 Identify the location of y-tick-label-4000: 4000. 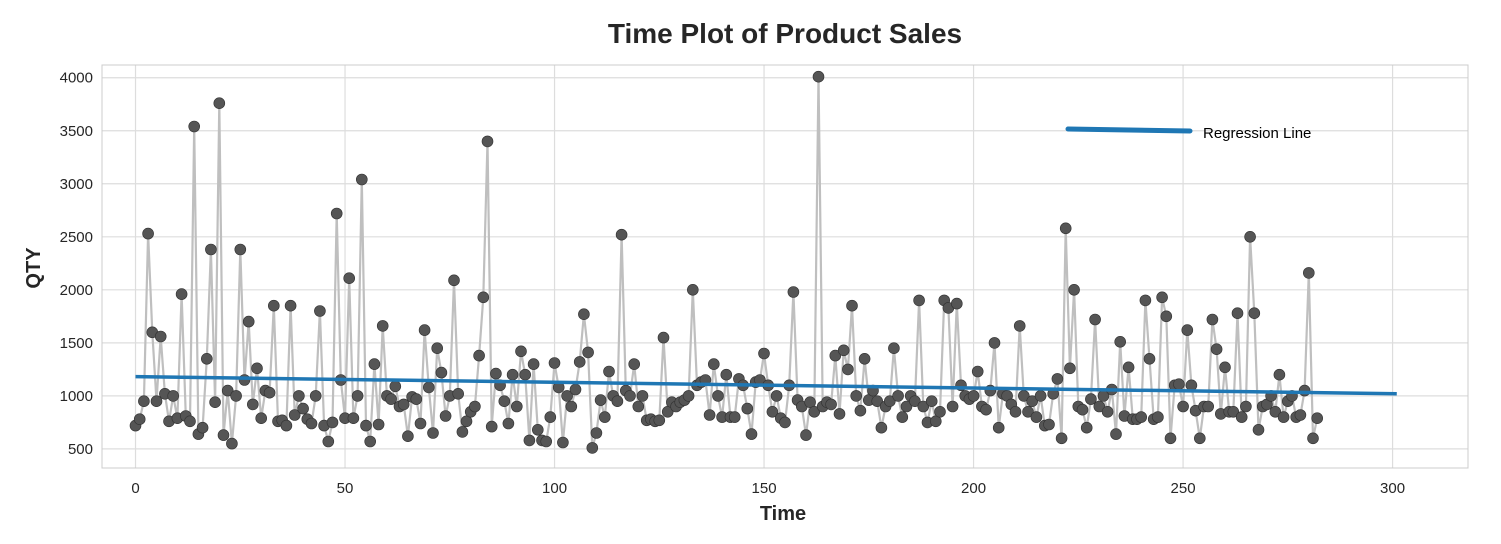
(76, 78).